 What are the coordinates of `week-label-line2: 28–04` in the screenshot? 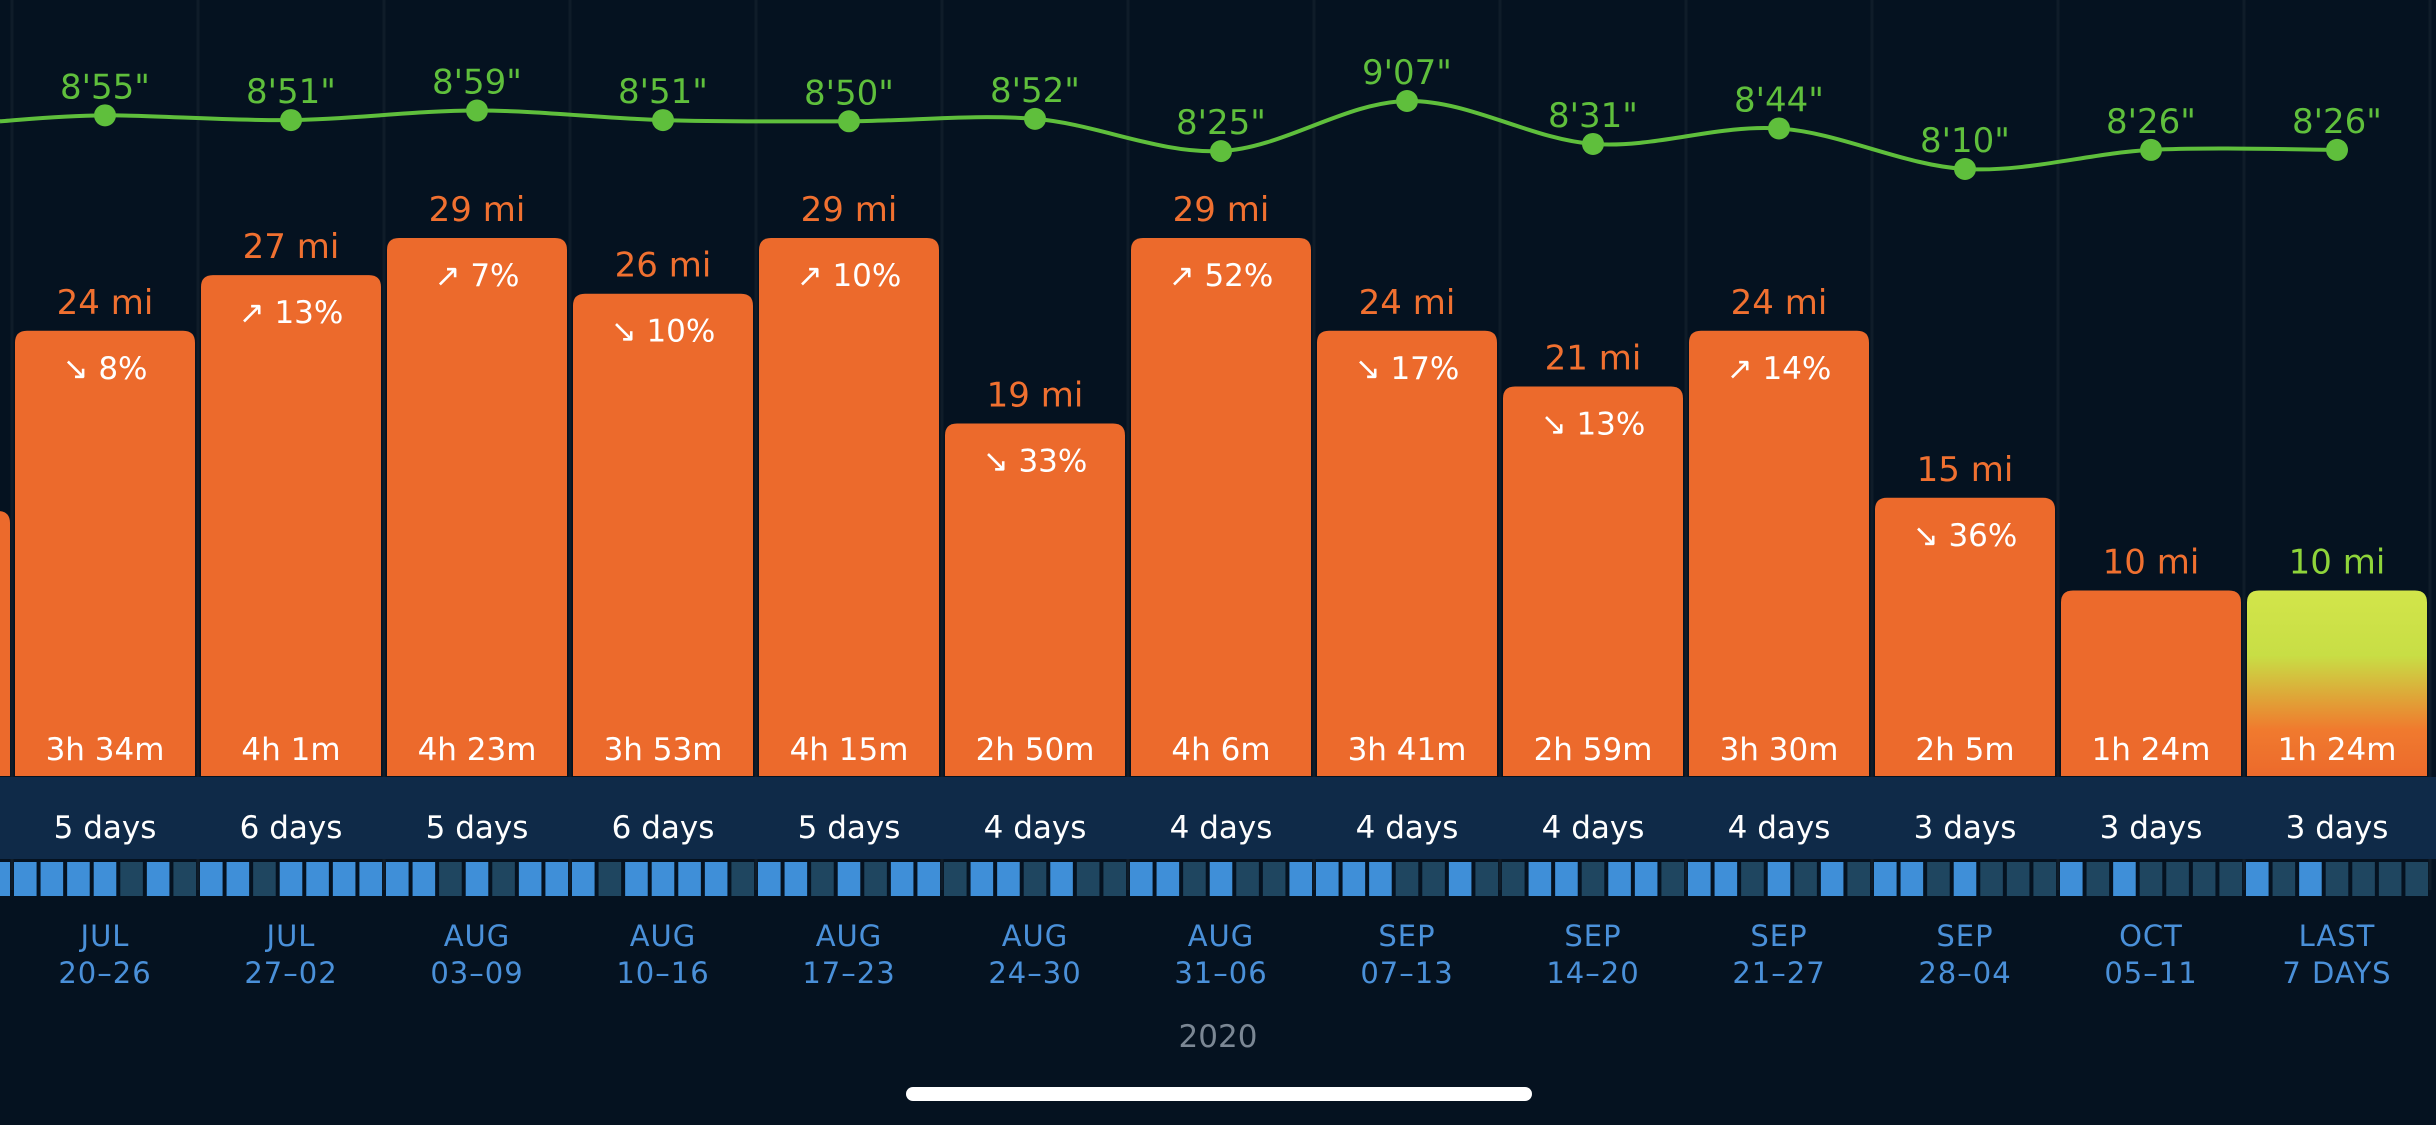 It's located at (1964, 973).